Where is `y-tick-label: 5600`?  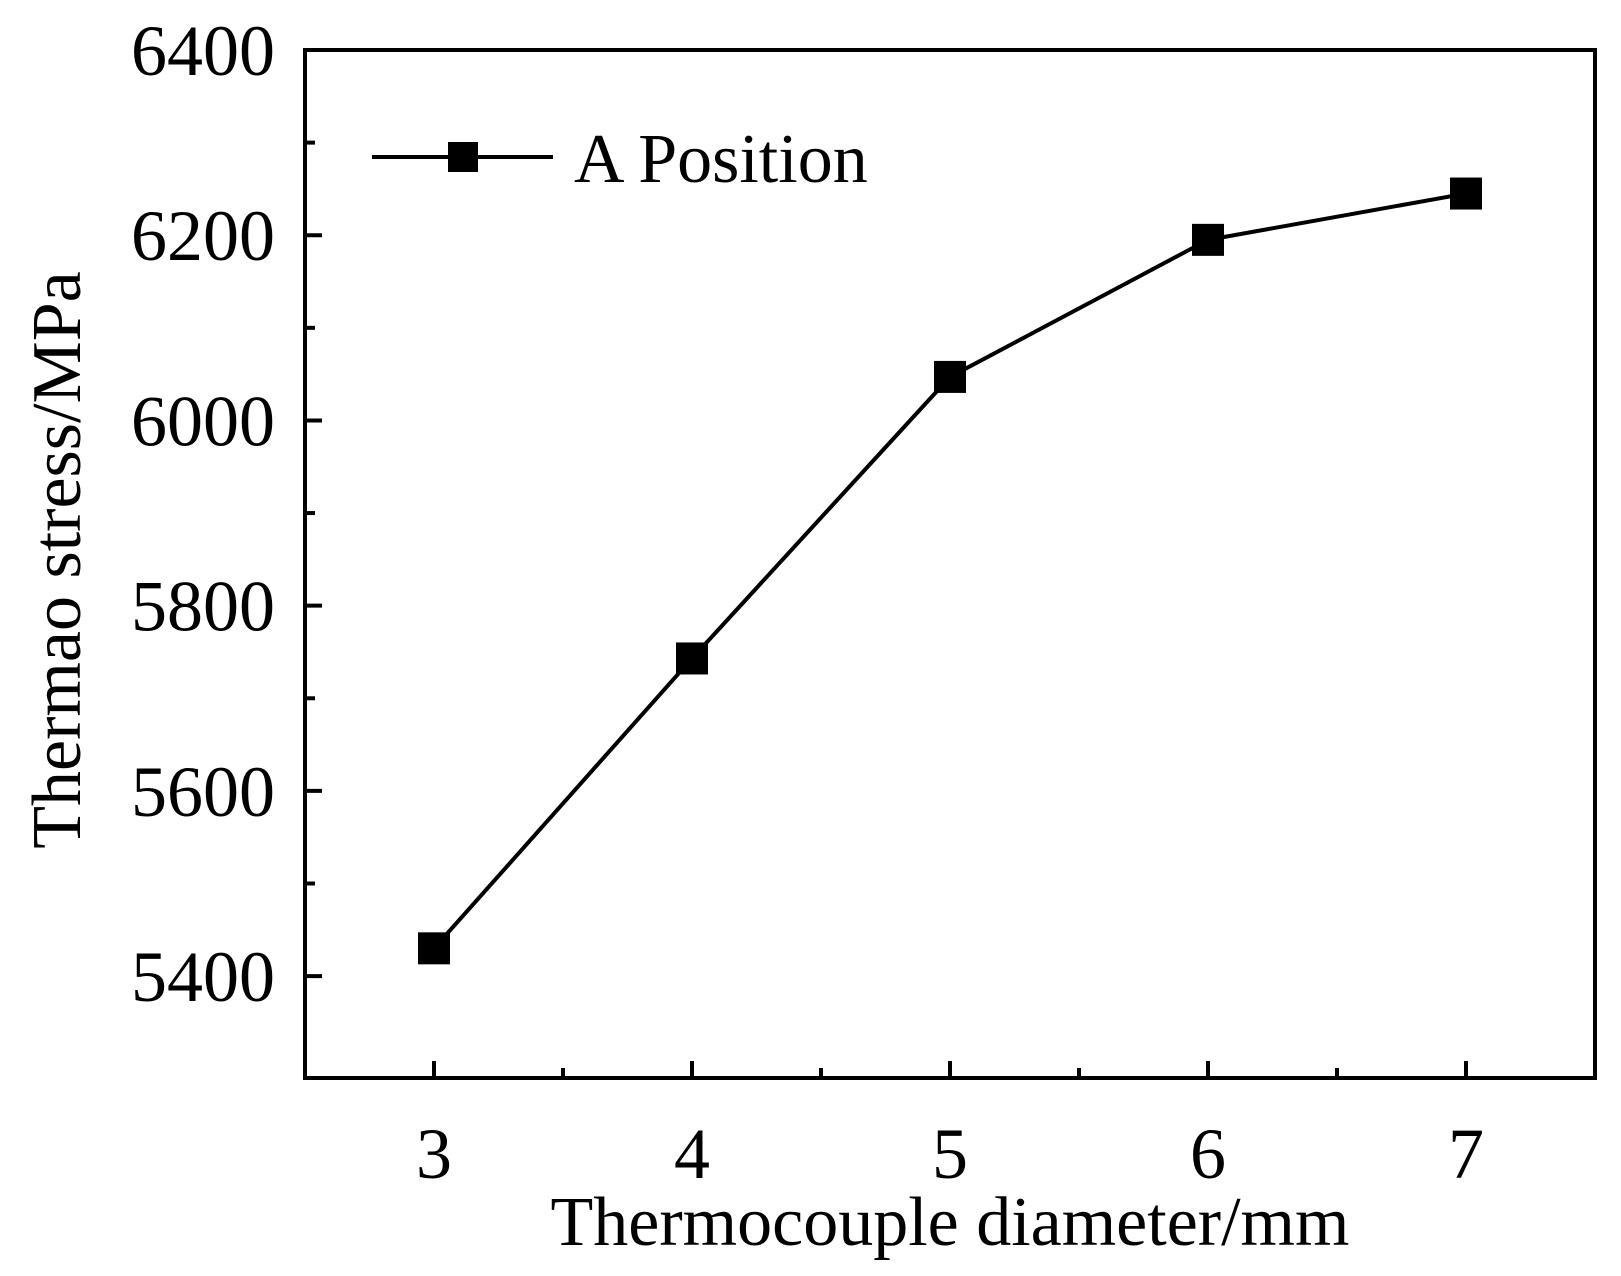
y-tick-label: 5600 is located at coordinates (203, 792).